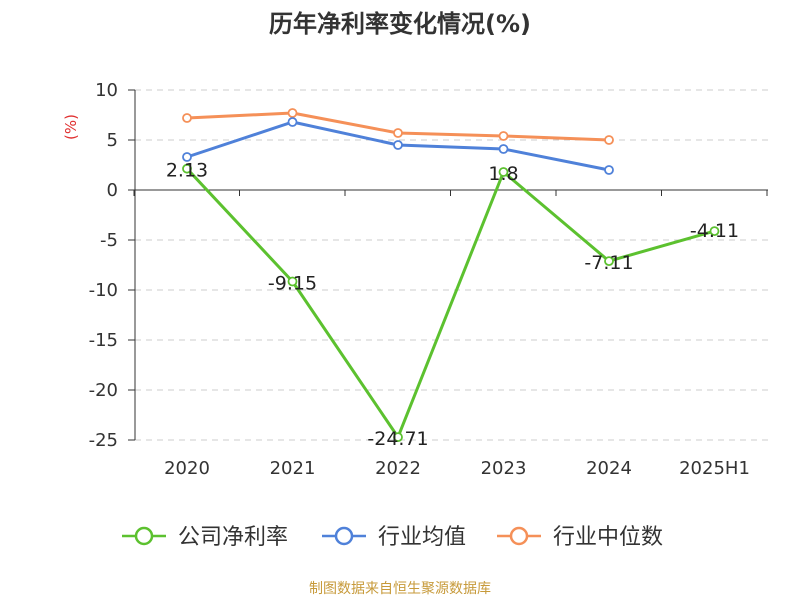  What do you see at coordinates (233, 537) in the screenshot?
I see `legend-label: 公司净利率` at bounding box center [233, 537].